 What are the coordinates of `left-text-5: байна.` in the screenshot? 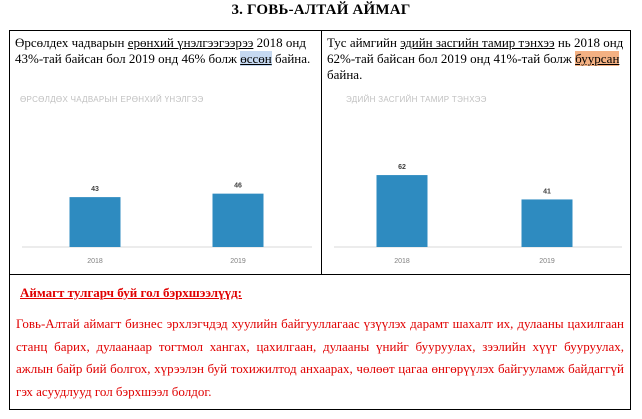 It's located at (291, 58).